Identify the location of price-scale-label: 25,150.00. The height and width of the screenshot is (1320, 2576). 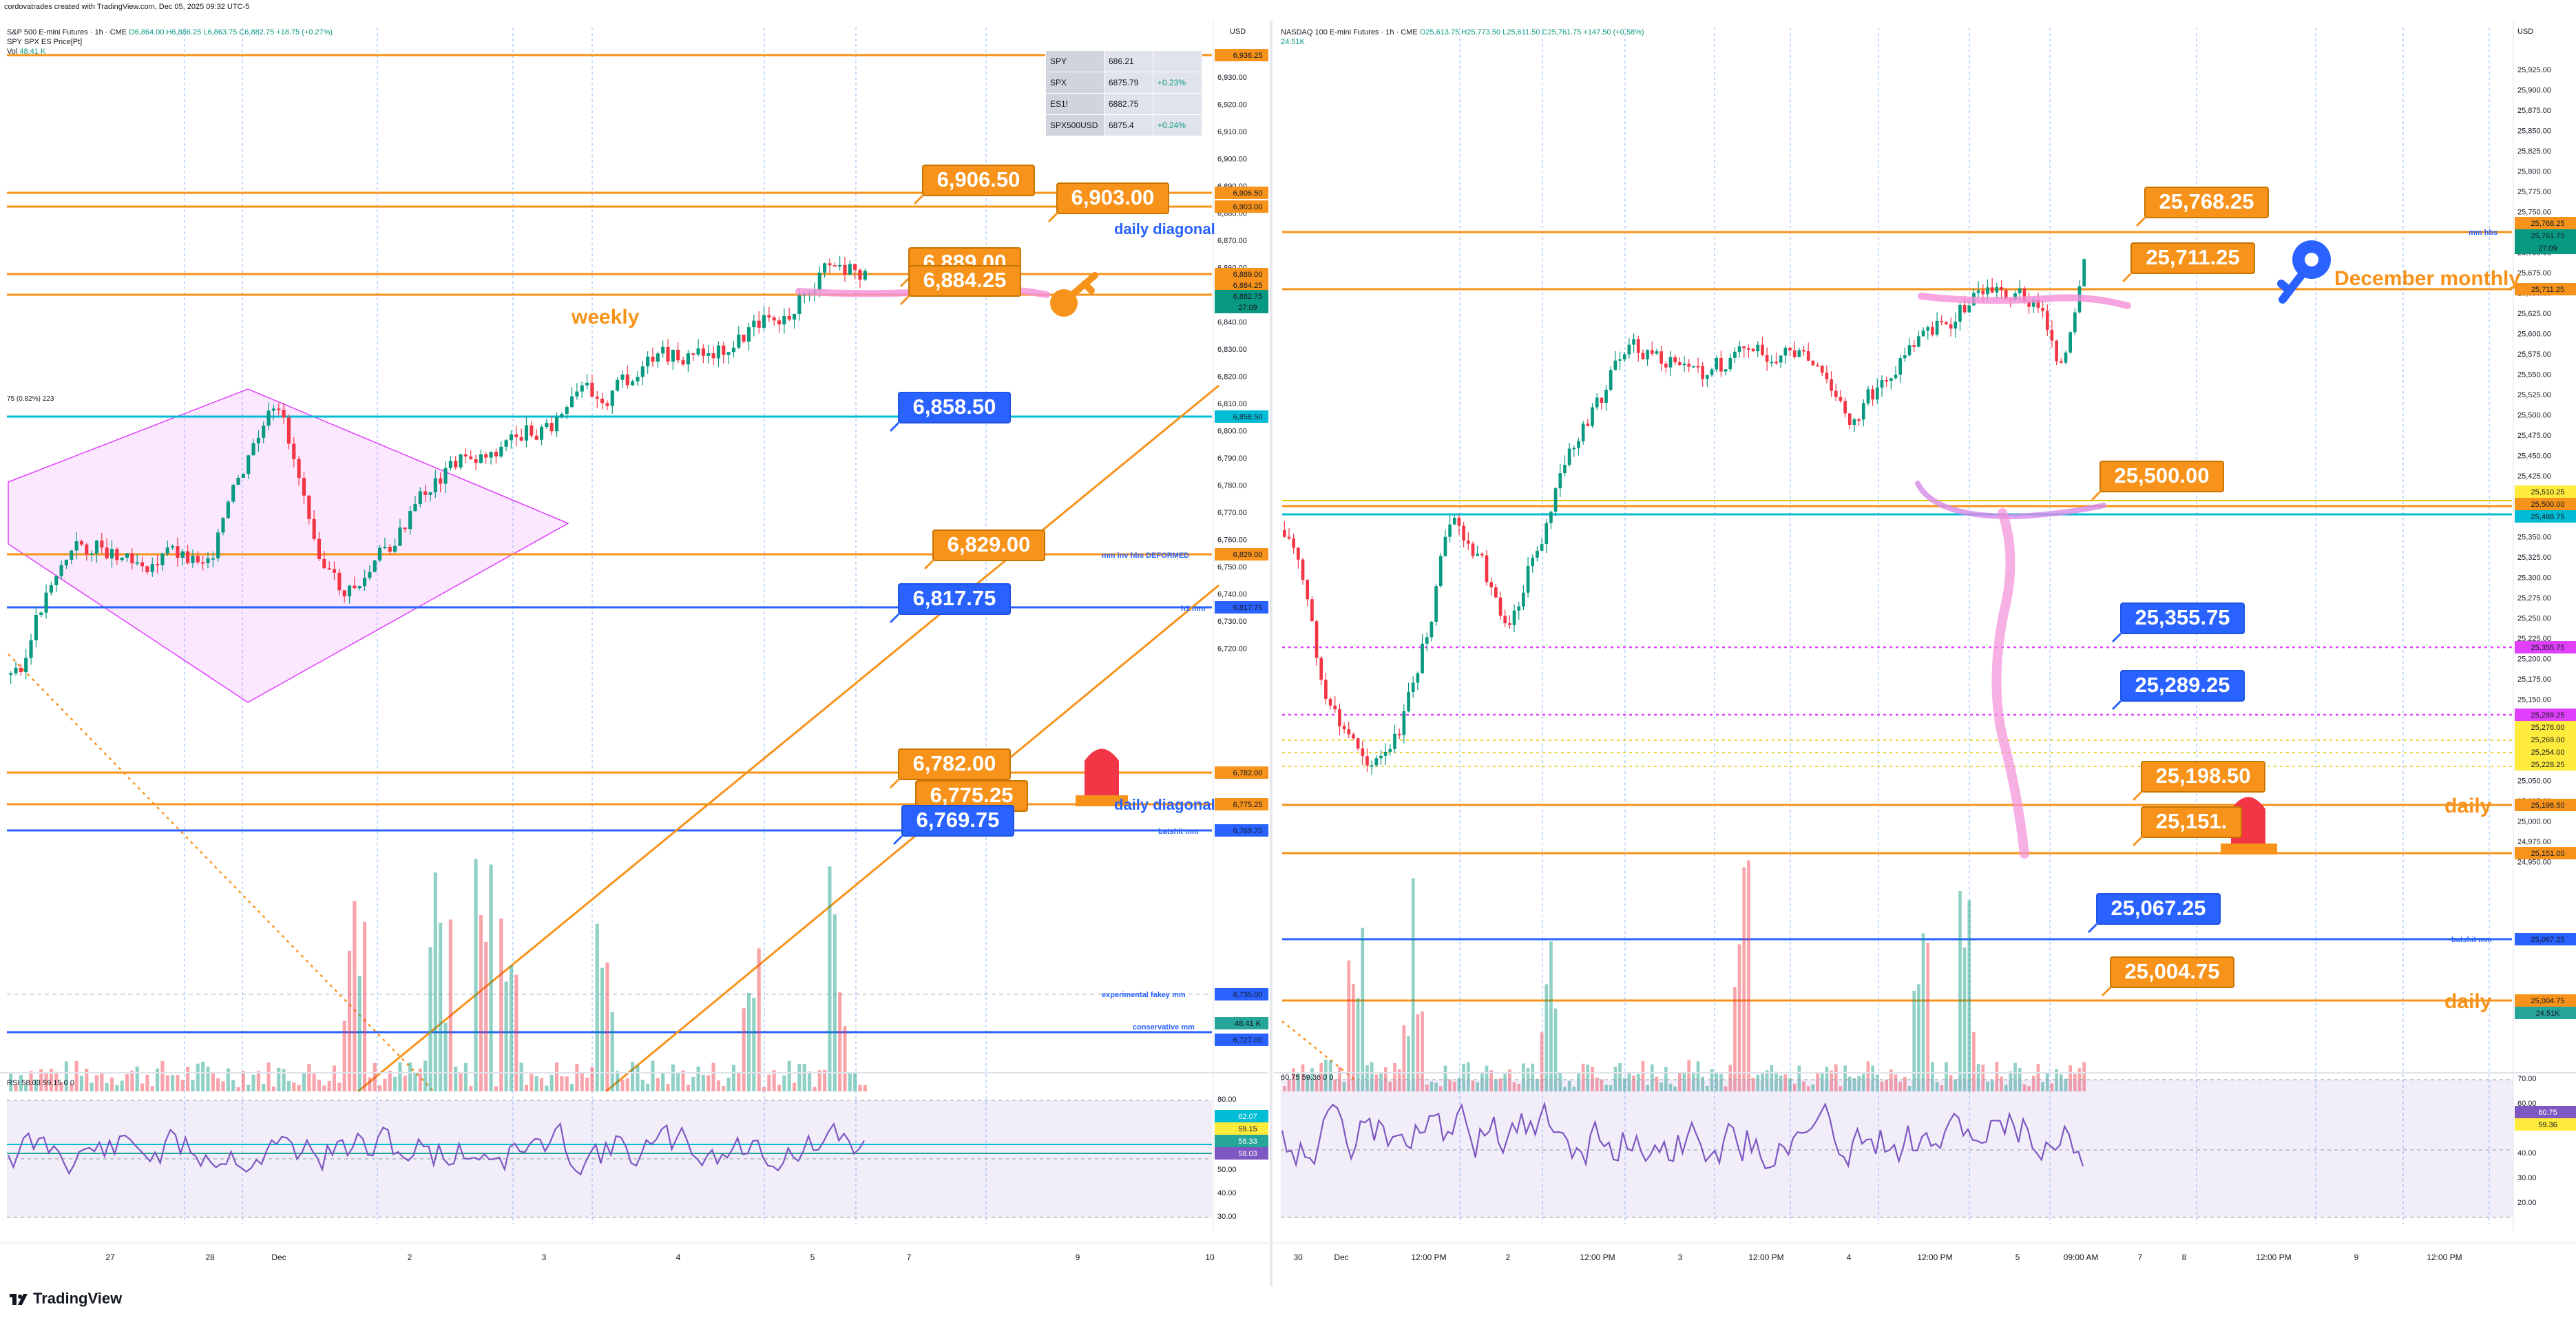
(2534, 700).